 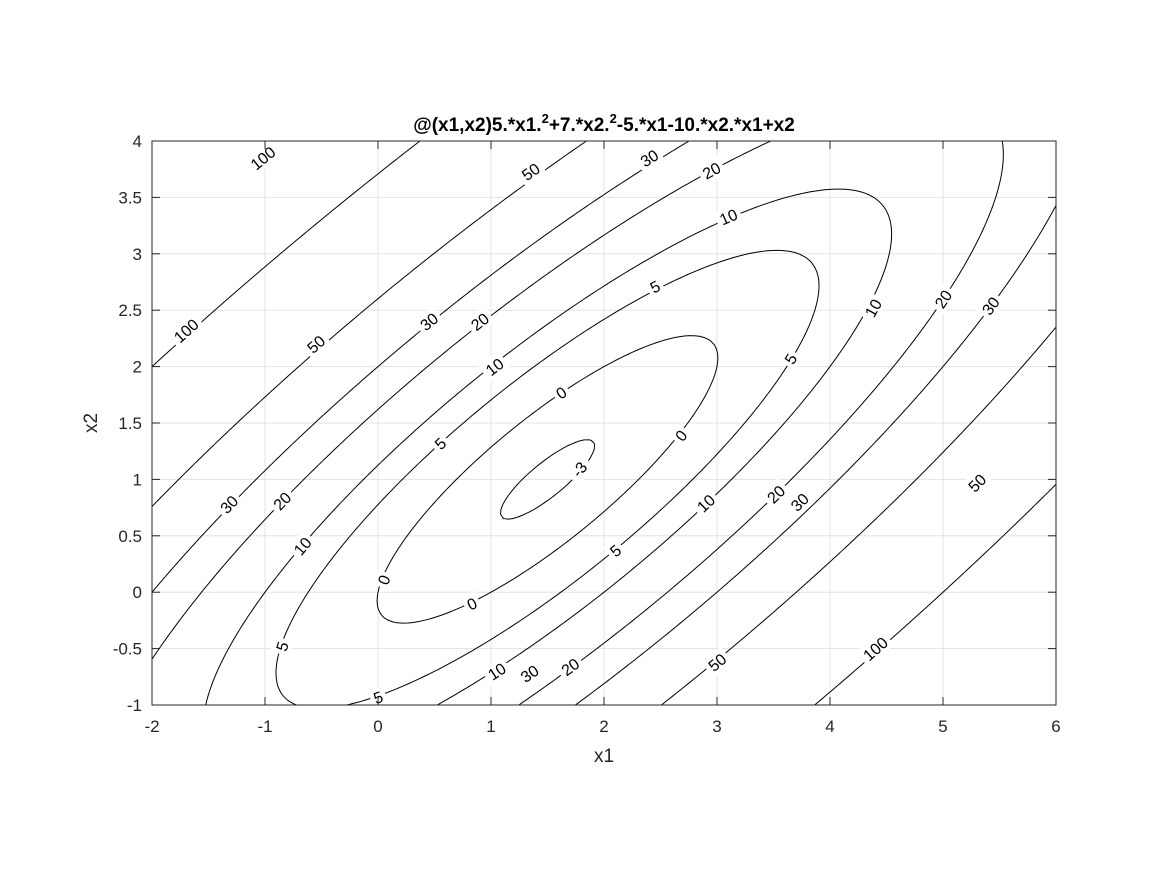 What do you see at coordinates (477, 125) in the screenshot?
I see `title-segment: @(x1,x2)5.*x1.` at bounding box center [477, 125].